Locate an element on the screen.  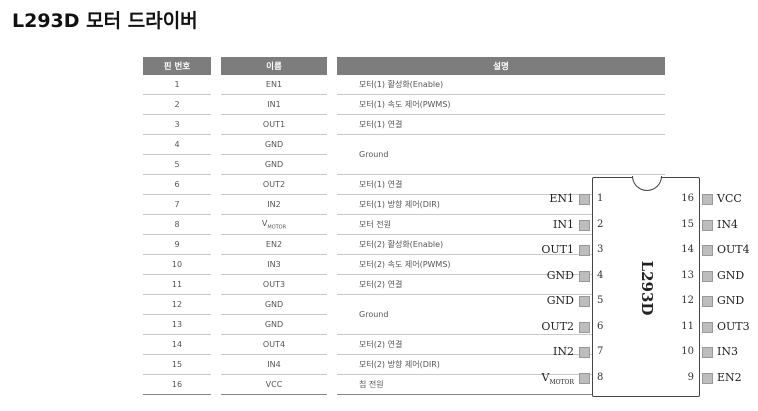
pin-number-cell: 3 is located at coordinates (177, 125).